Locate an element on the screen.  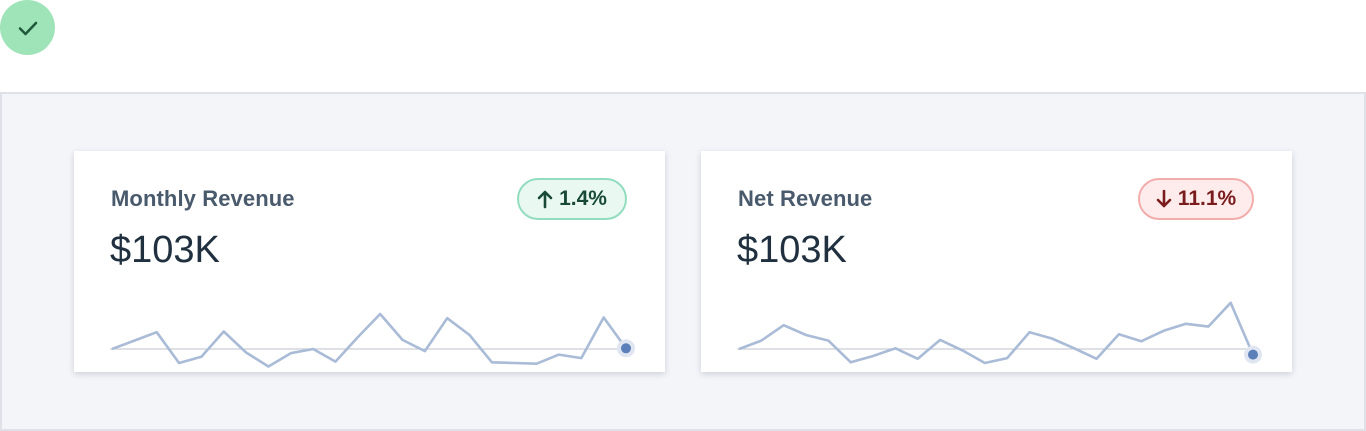
arrow-down-icon is located at coordinates (1164, 198).